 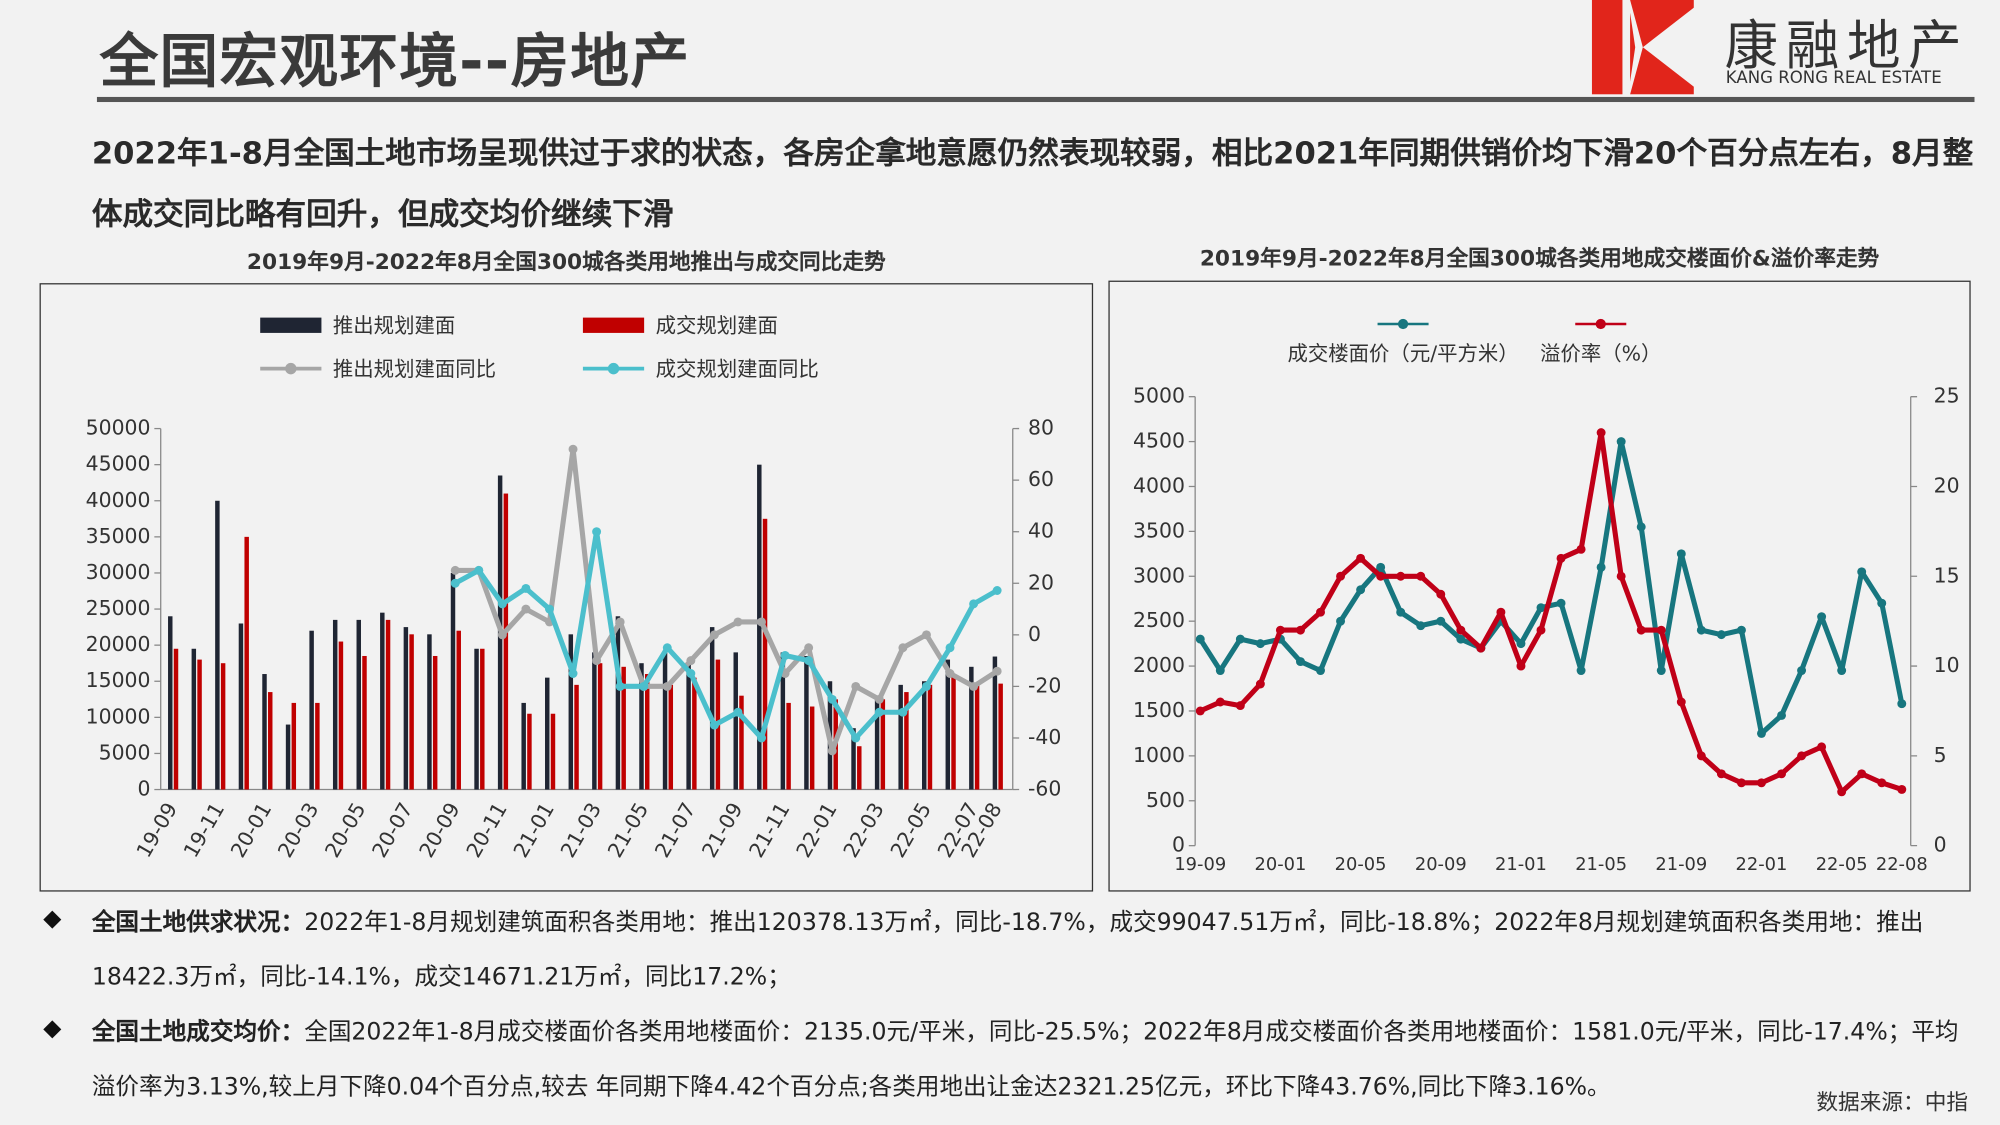 What do you see at coordinates (717, 326) in the screenshot?
I see `legend-label: 成交规划建面` at bounding box center [717, 326].